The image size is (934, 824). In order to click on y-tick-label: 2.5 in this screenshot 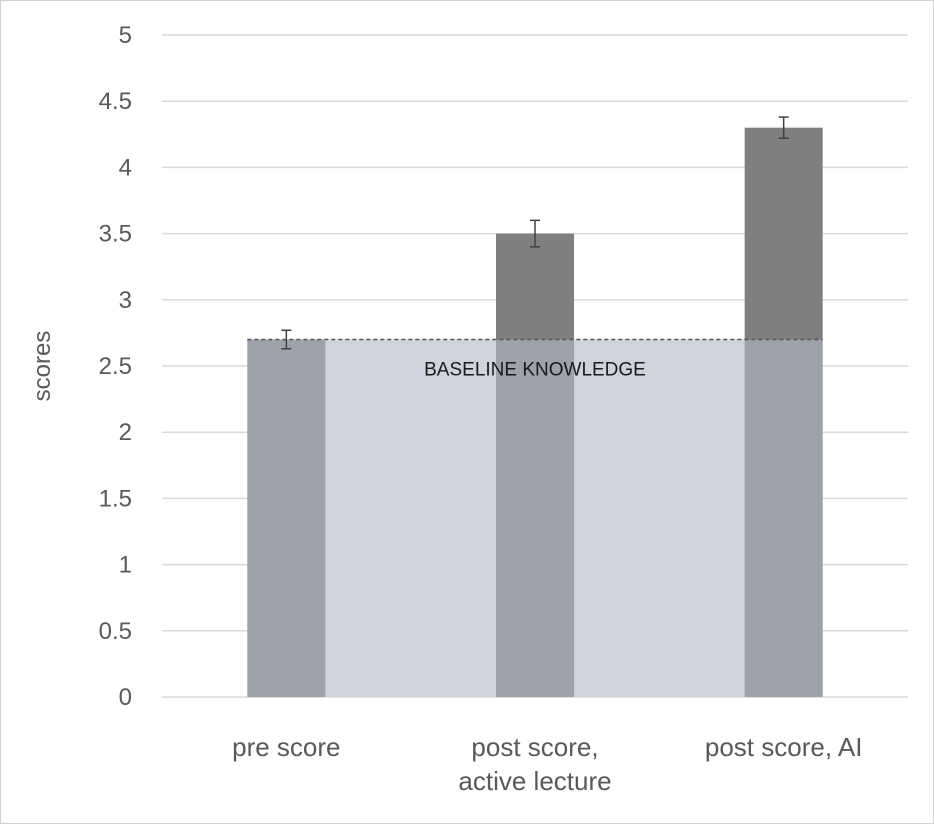, I will do `click(115, 366)`.